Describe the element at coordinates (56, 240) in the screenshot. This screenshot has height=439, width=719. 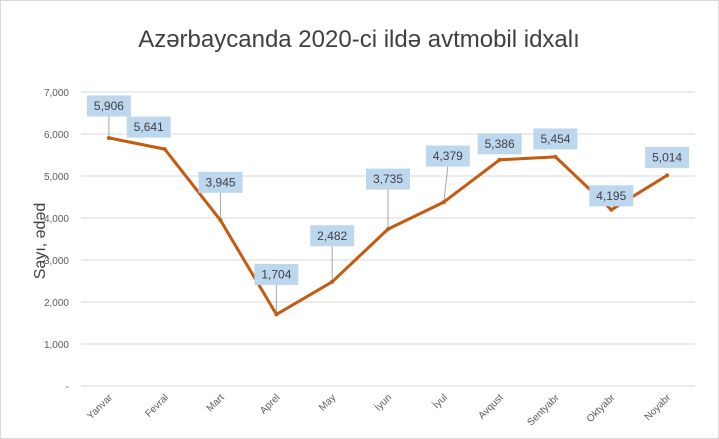
I see `y-tick-labels: - 1,000 2,000 3,000 4,000 5,000 6,000 7,000` at that location.